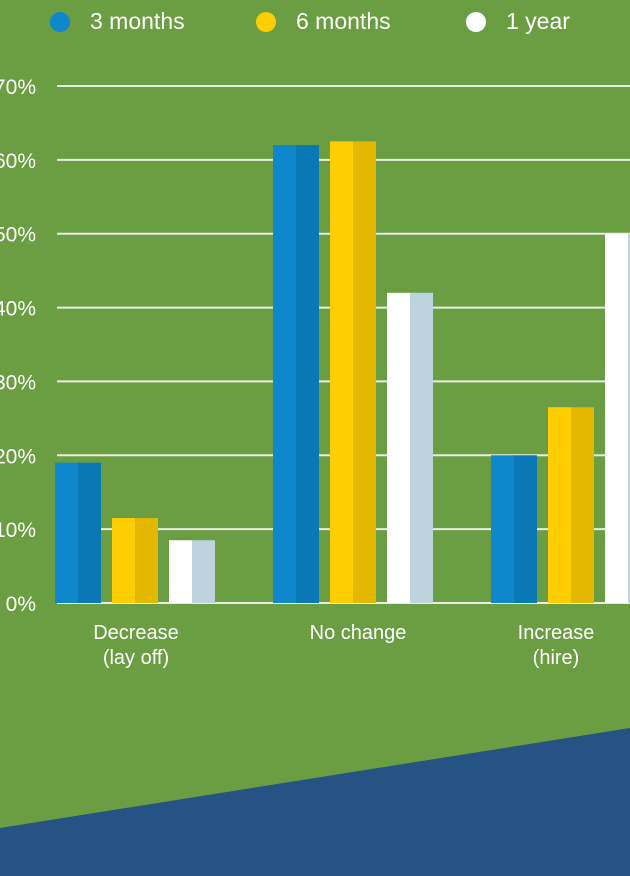 This screenshot has width=630, height=876. What do you see at coordinates (358, 633) in the screenshot?
I see `x-category-label: No change` at bounding box center [358, 633].